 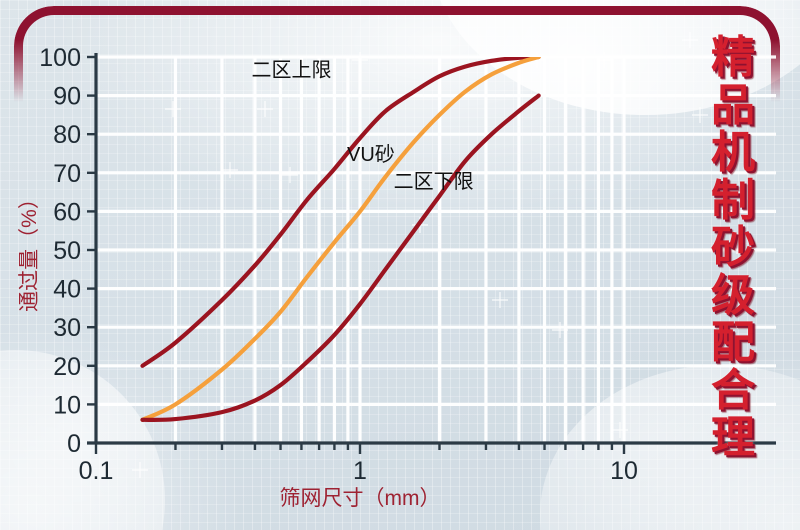 I want to click on y-axis-title: 通过量（%）, so click(x=29, y=250).